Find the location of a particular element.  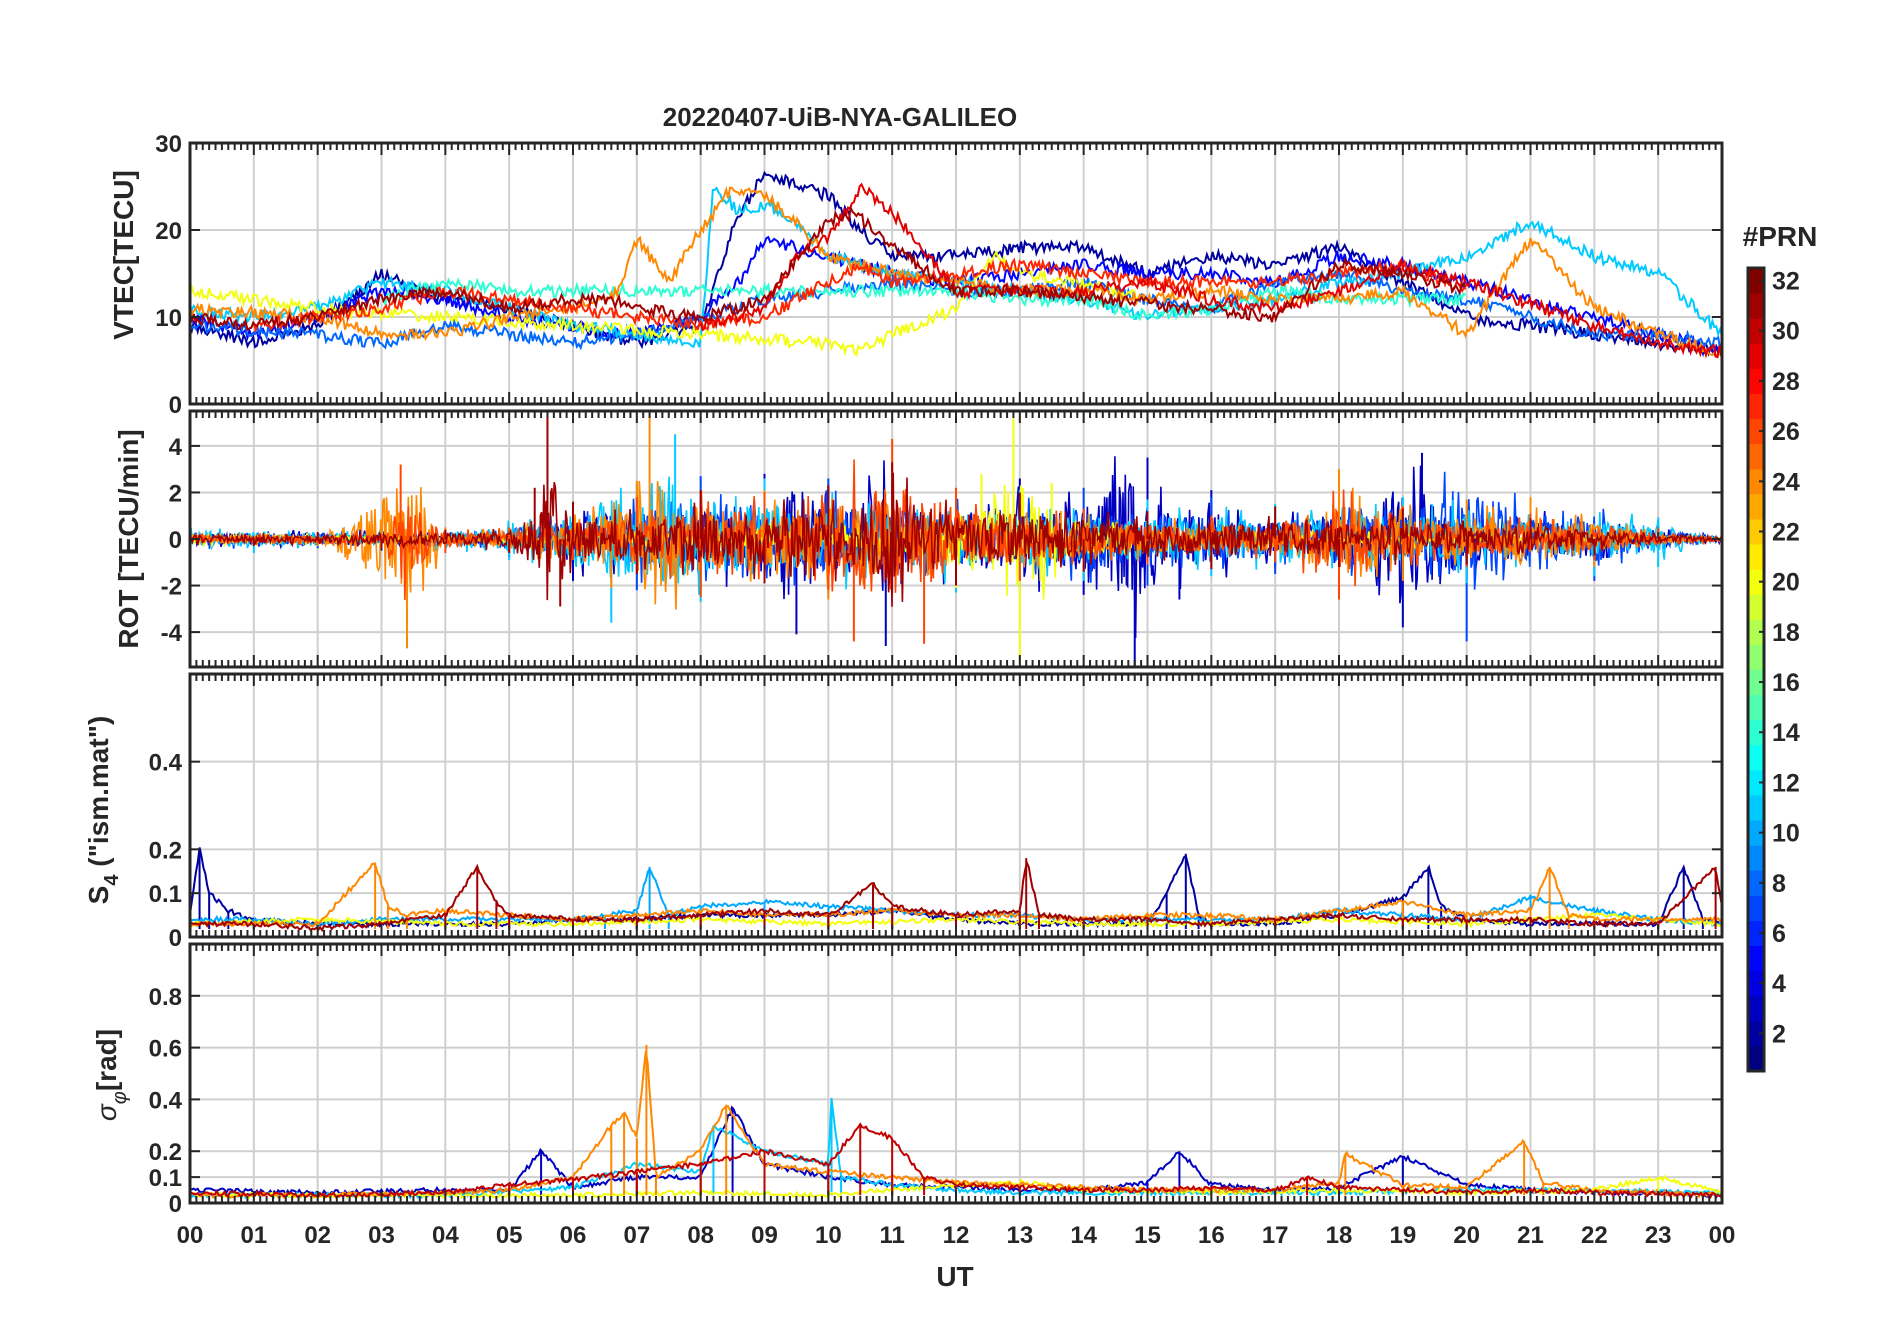

x-tick-label: 09 is located at coordinates (764, 1235).